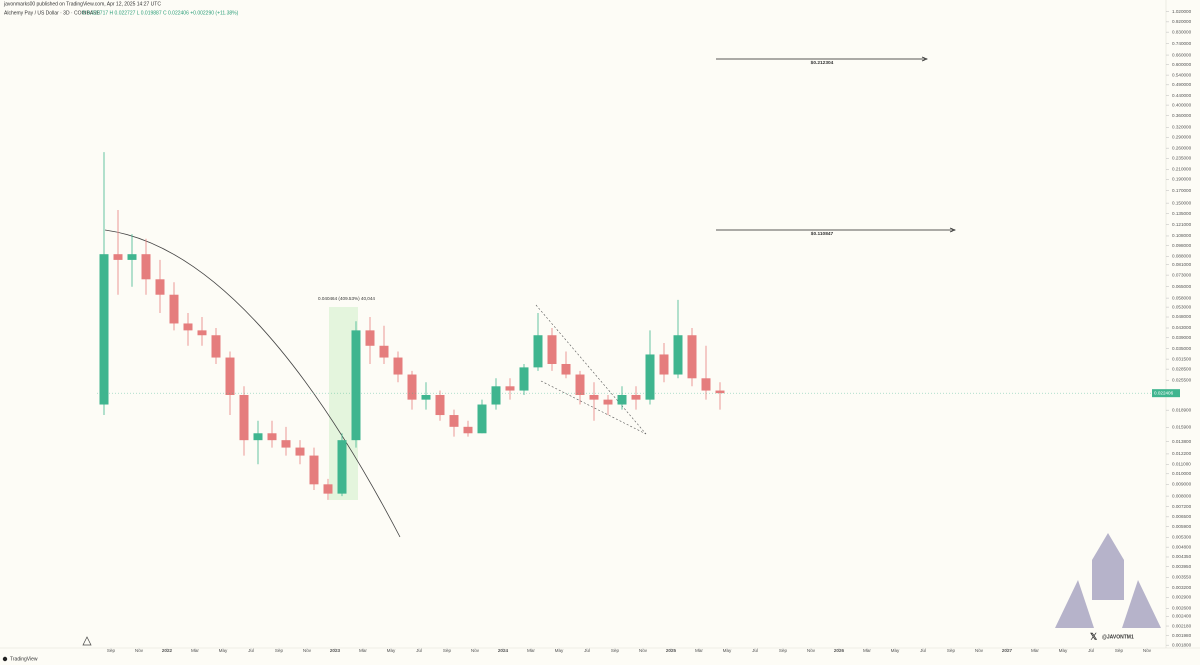 The width and height of the screenshot is (1200, 665). What do you see at coordinates (503, 650) in the screenshot?
I see `x-tick-label: 2024` at bounding box center [503, 650].